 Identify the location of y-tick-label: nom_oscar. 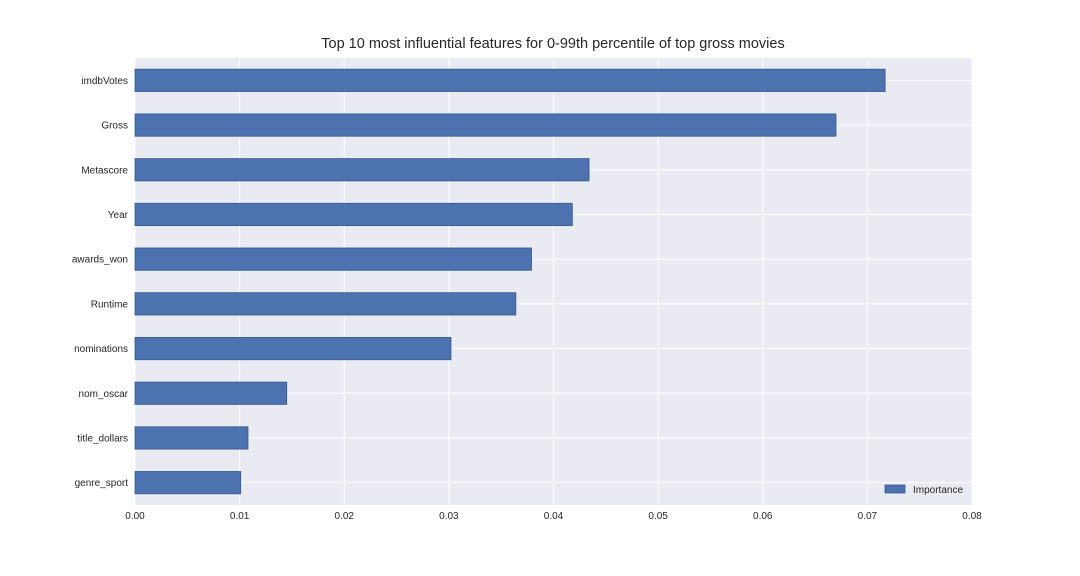
(104, 394).